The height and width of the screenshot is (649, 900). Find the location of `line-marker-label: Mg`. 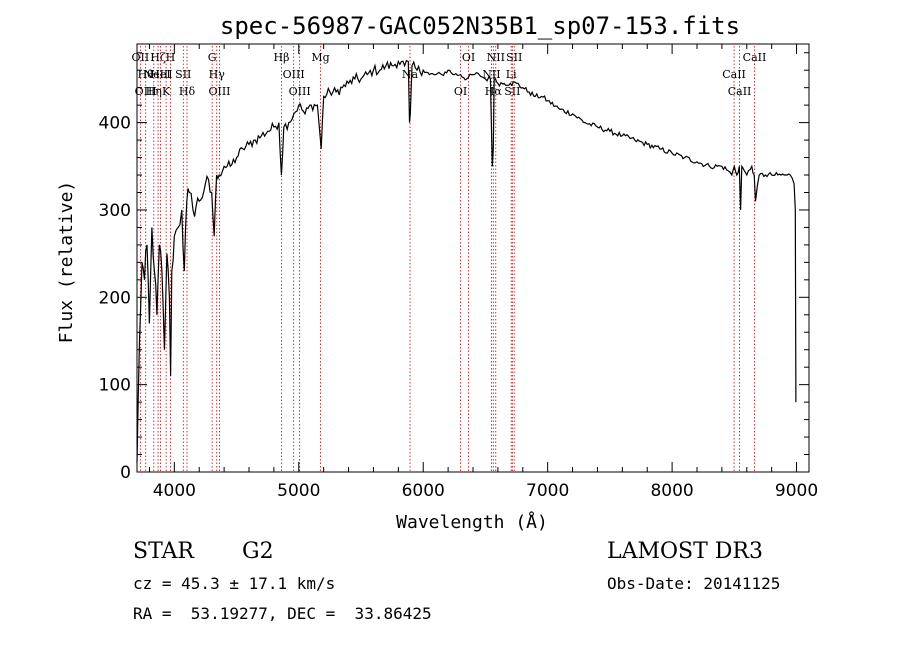

line-marker-label: Mg is located at coordinates (320, 57).